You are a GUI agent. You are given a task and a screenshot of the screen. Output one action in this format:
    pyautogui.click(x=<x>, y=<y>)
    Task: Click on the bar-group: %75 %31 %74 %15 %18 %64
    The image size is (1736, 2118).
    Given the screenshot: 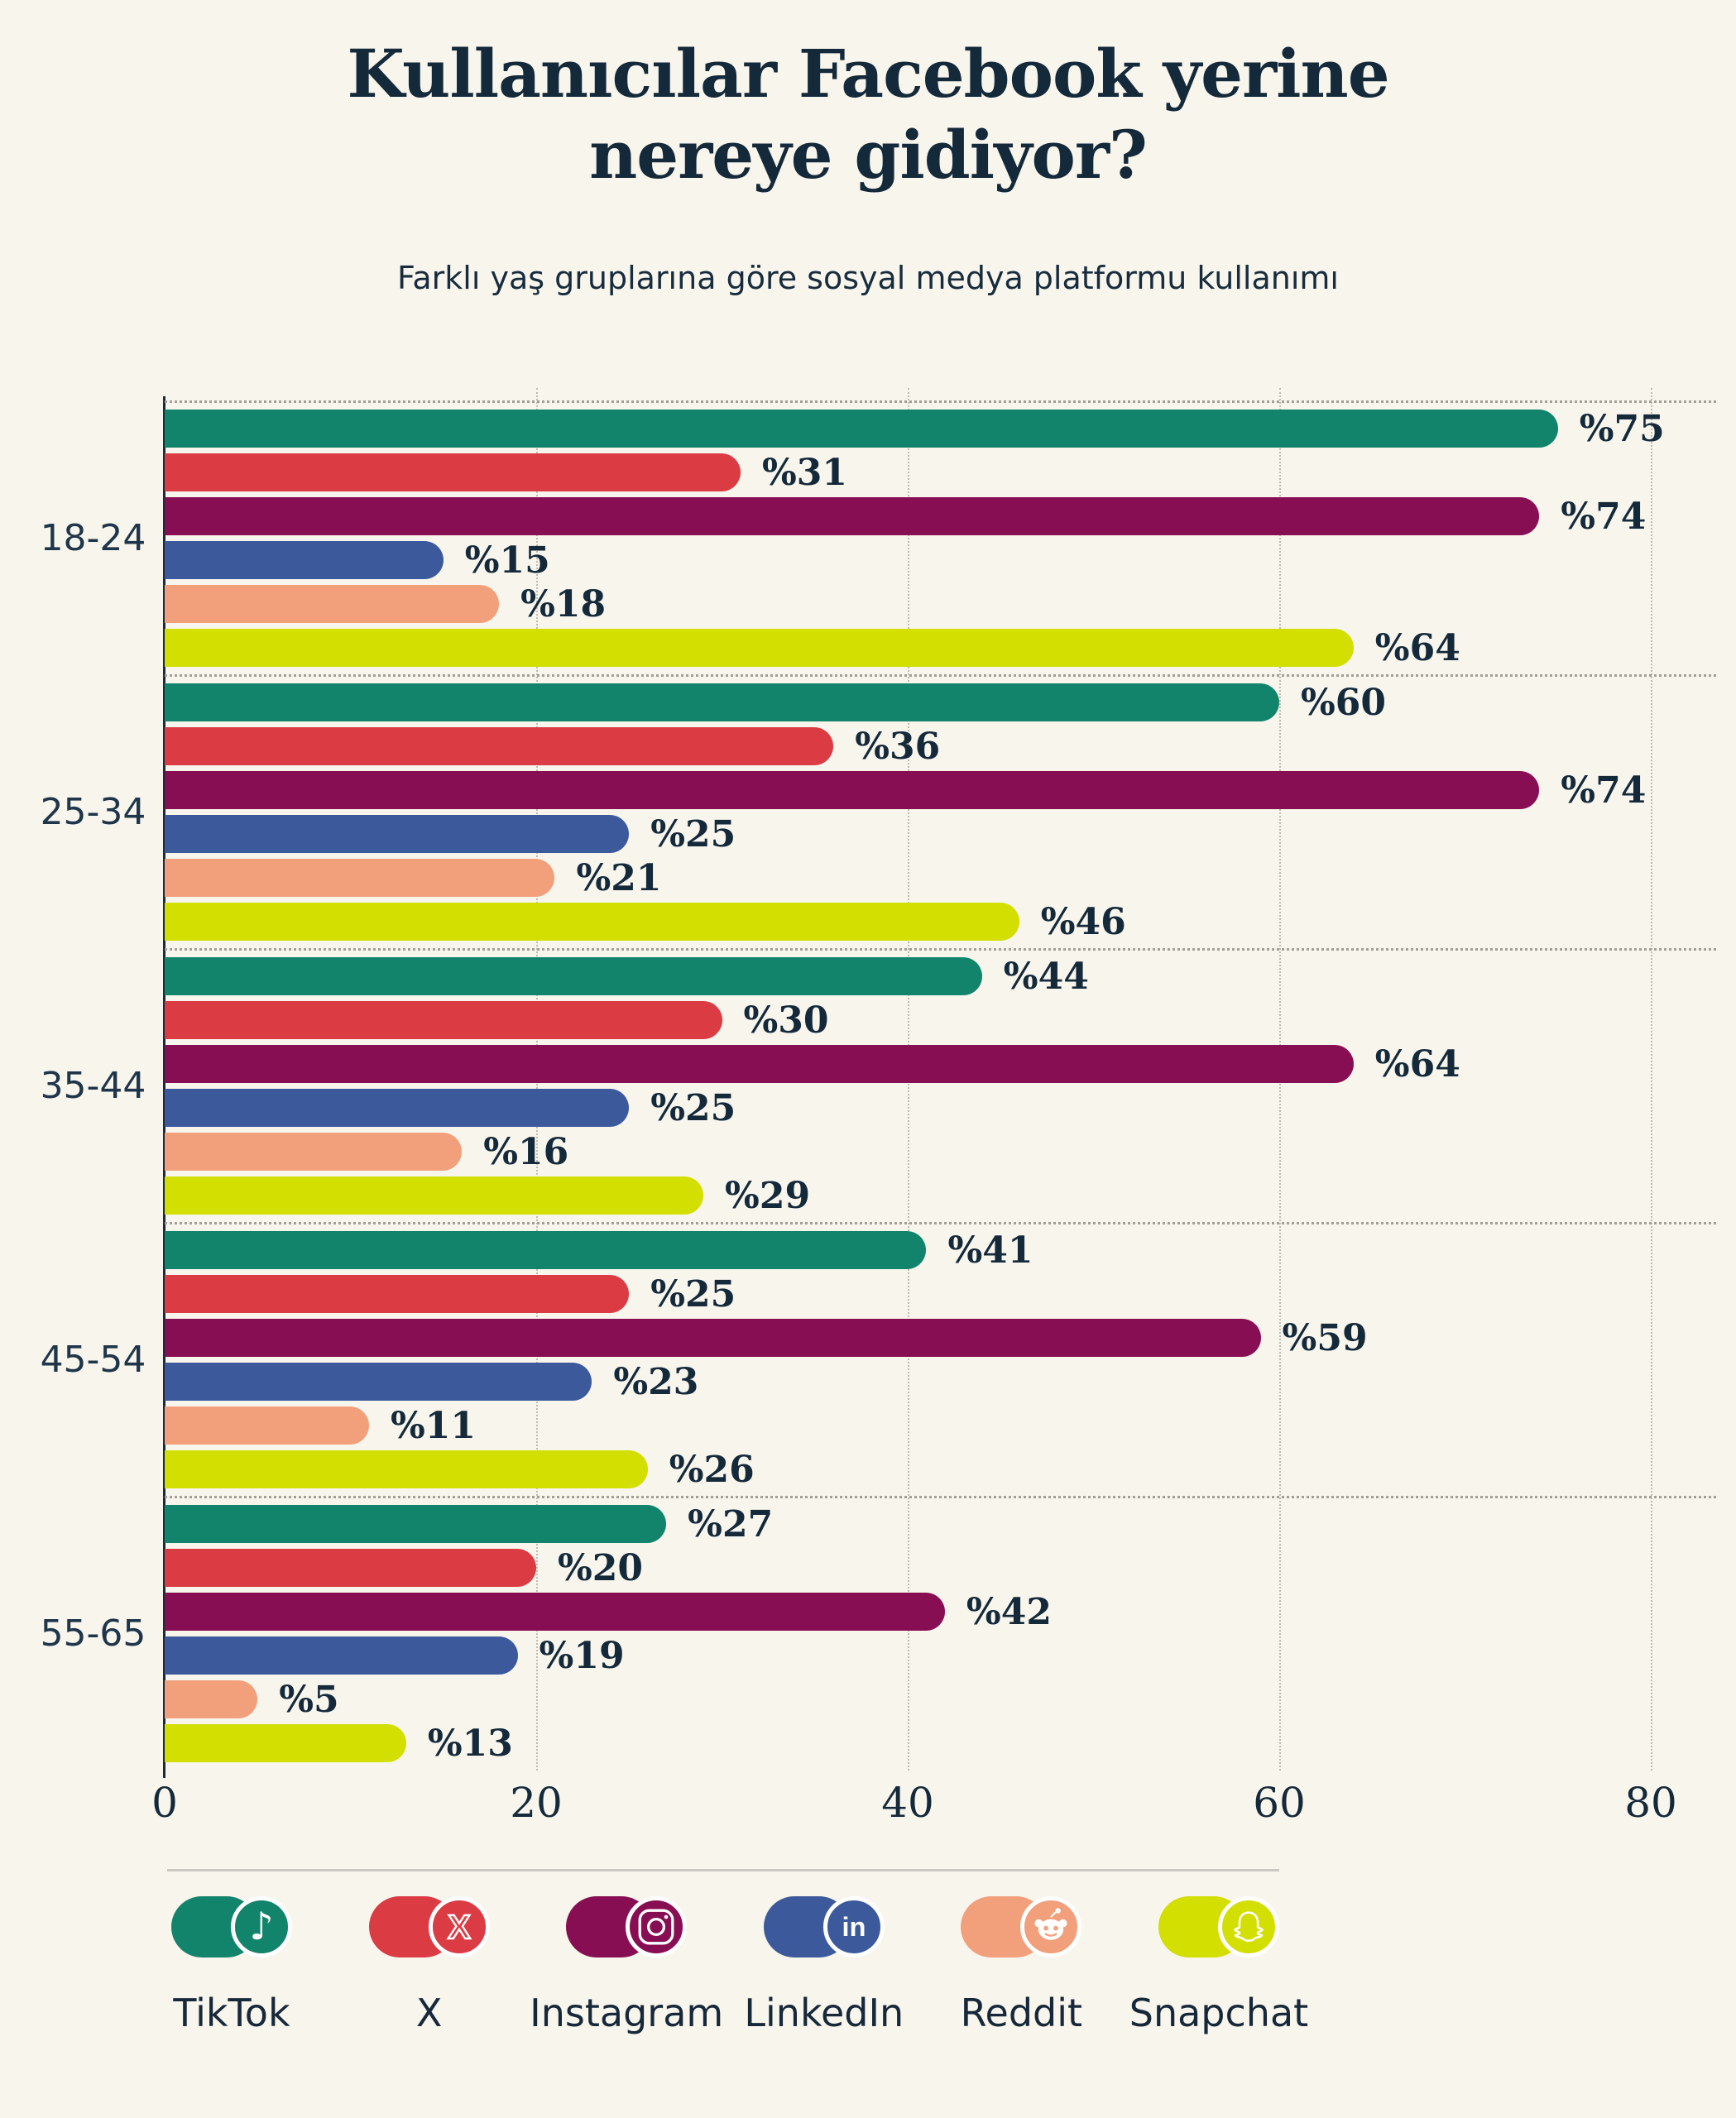 What is the action you would take?
    pyautogui.click(x=950, y=538)
    